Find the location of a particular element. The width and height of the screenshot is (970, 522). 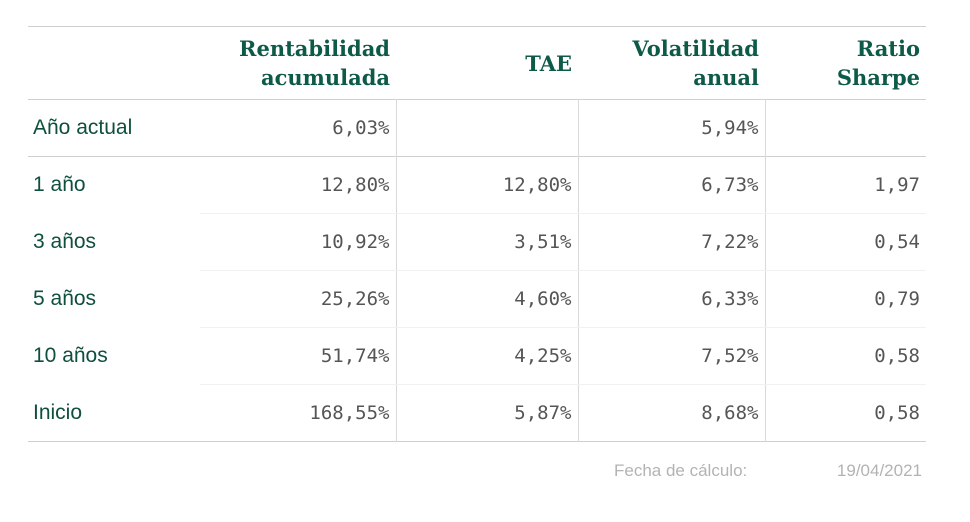

cell-tae is located at coordinates (487, 128).